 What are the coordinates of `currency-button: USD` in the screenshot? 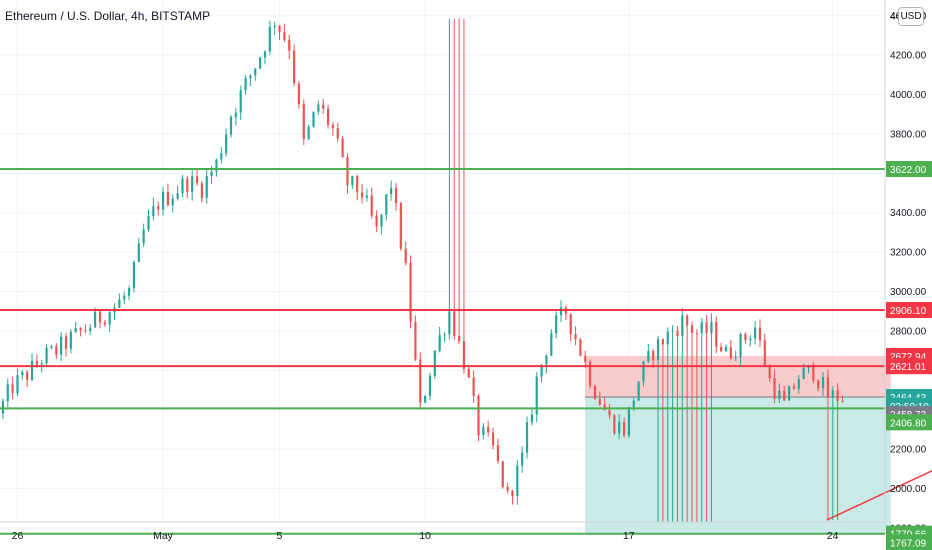 It's located at (911, 16).